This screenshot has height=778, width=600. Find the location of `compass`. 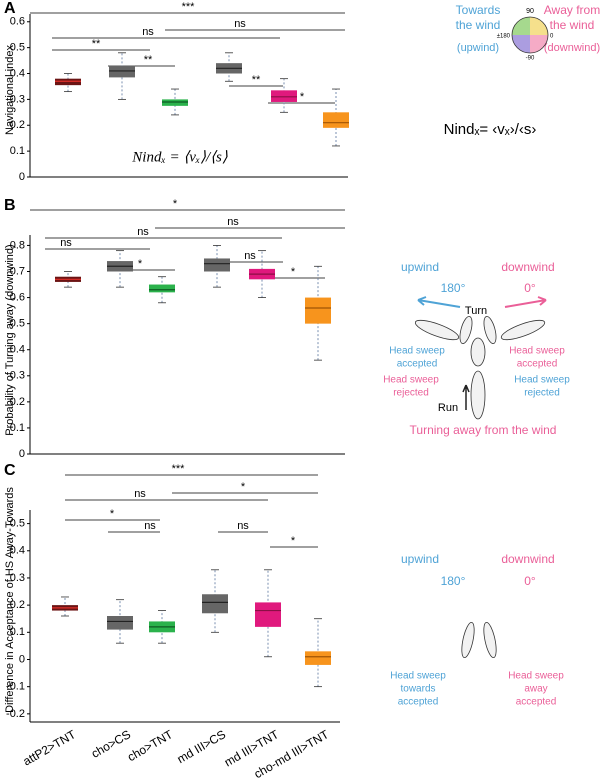

compass is located at coordinates (530, 35).